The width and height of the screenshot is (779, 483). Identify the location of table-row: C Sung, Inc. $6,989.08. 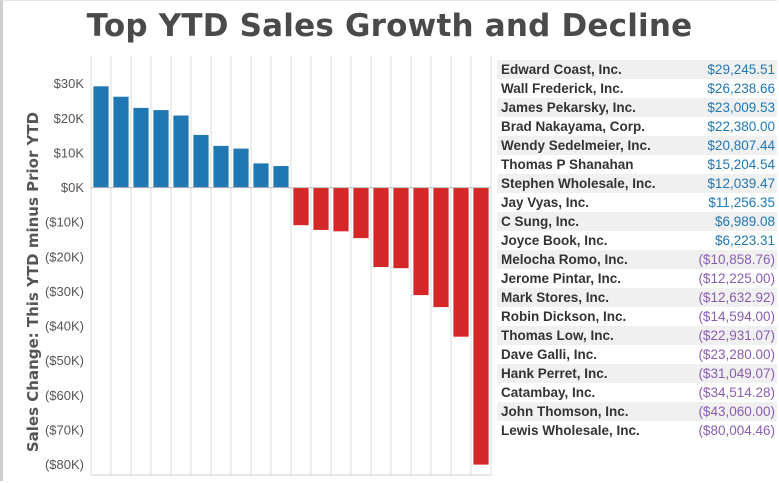
(637, 221).